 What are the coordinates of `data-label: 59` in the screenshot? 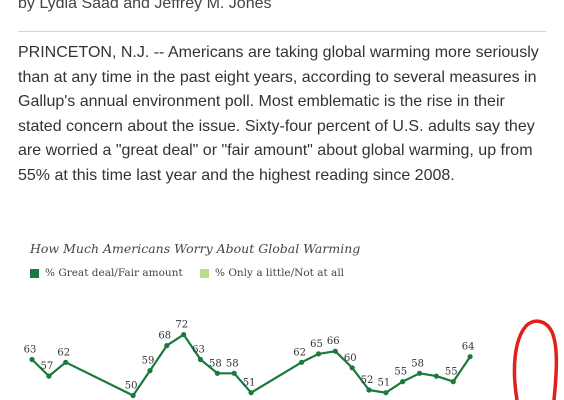 It's located at (148, 361).